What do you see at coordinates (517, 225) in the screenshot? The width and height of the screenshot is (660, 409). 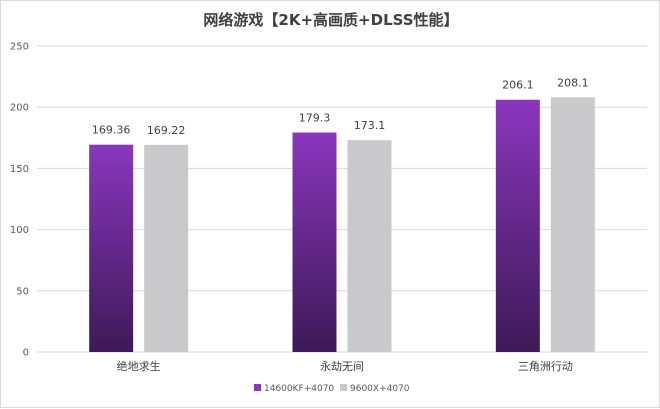 I see `bar-三角洲行动-14600KF+4070` at bounding box center [517, 225].